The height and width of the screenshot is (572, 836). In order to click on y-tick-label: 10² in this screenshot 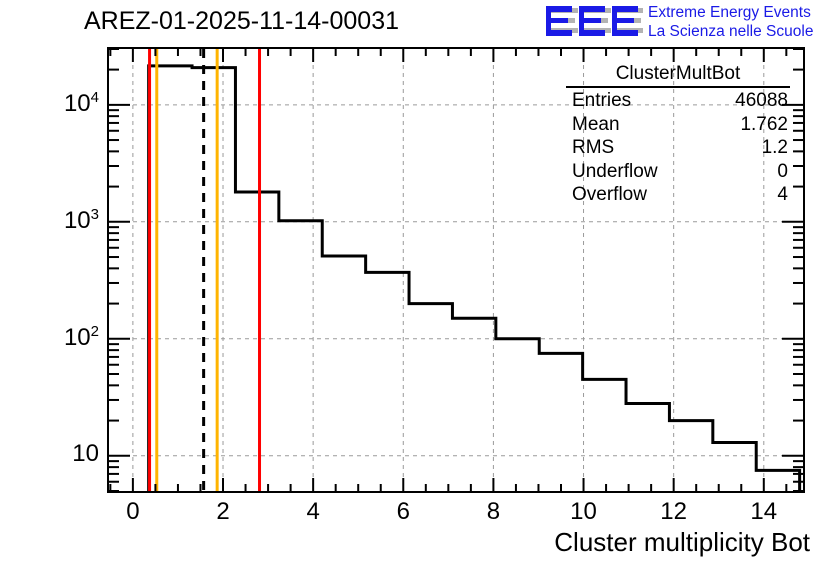, I will do `click(81, 336)`.